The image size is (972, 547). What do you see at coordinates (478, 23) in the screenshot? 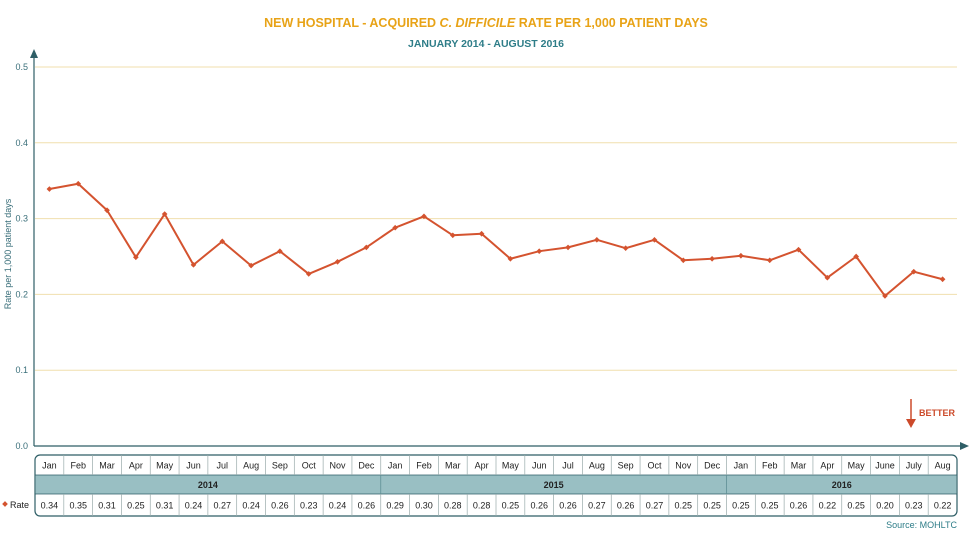
I see `title-part-2: C. DIFFICILE` at bounding box center [478, 23].